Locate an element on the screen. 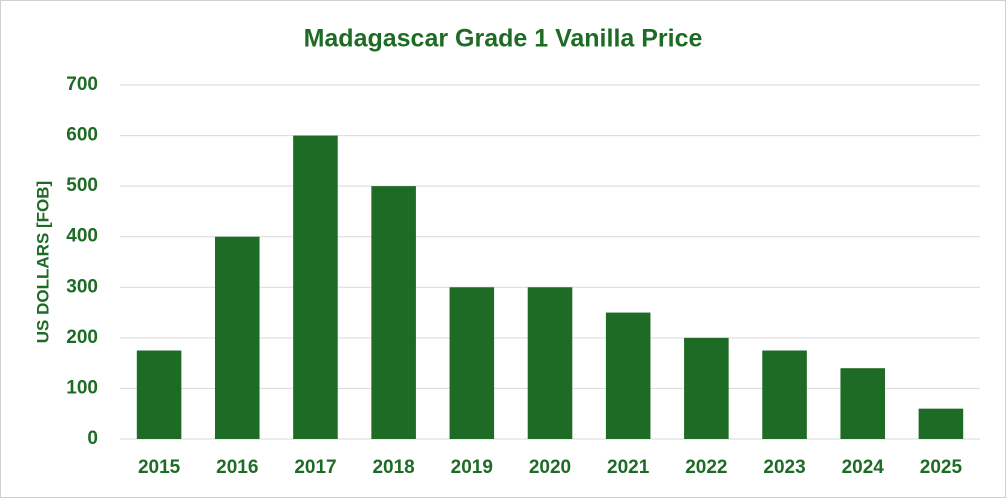 The height and width of the screenshot is (504, 1007). x-tick-label: 2016 is located at coordinates (237, 467).